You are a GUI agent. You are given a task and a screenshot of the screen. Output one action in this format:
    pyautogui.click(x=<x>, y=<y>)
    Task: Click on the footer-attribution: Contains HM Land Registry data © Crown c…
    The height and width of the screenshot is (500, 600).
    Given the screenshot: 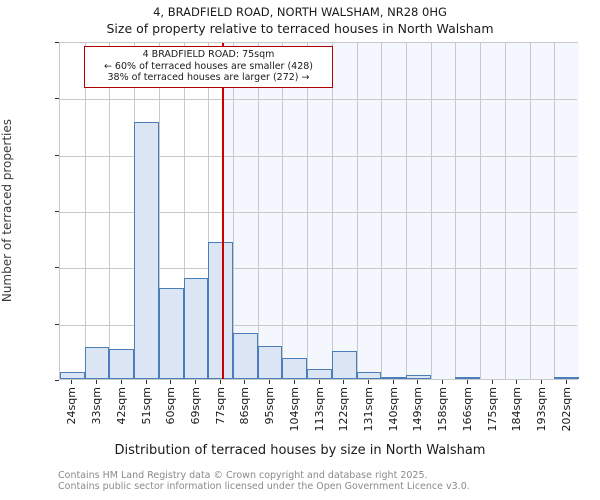 What is the action you would take?
    pyautogui.click(x=318, y=481)
    